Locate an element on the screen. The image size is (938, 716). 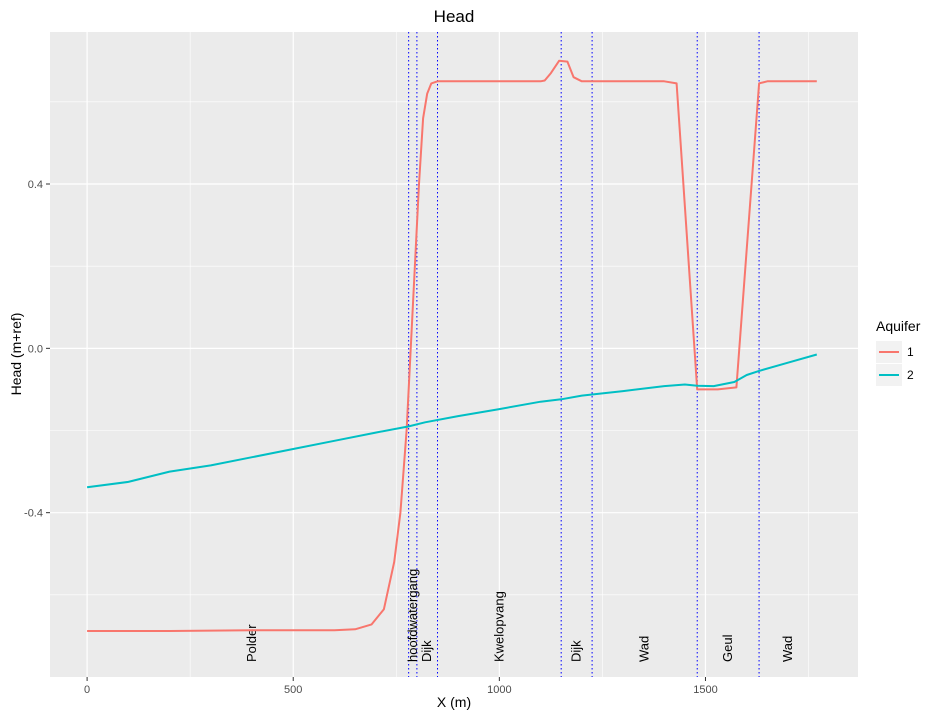
zone-label: hoofdwatergang is located at coordinates (412, 615).